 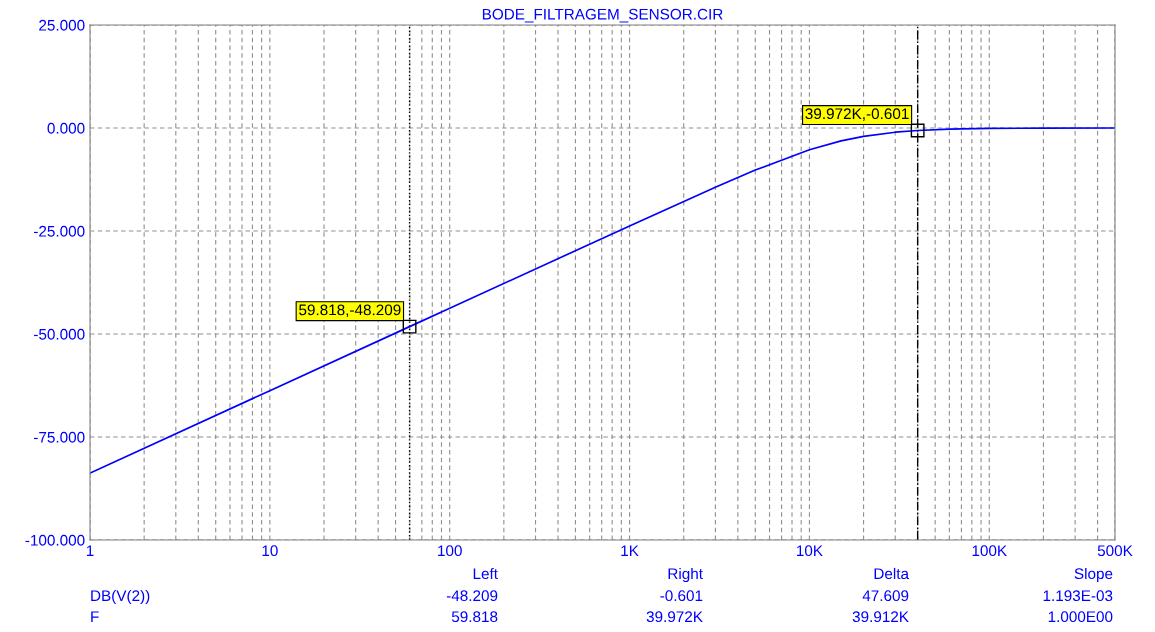 I want to click on text: Slope, so click(x=1093, y=575).